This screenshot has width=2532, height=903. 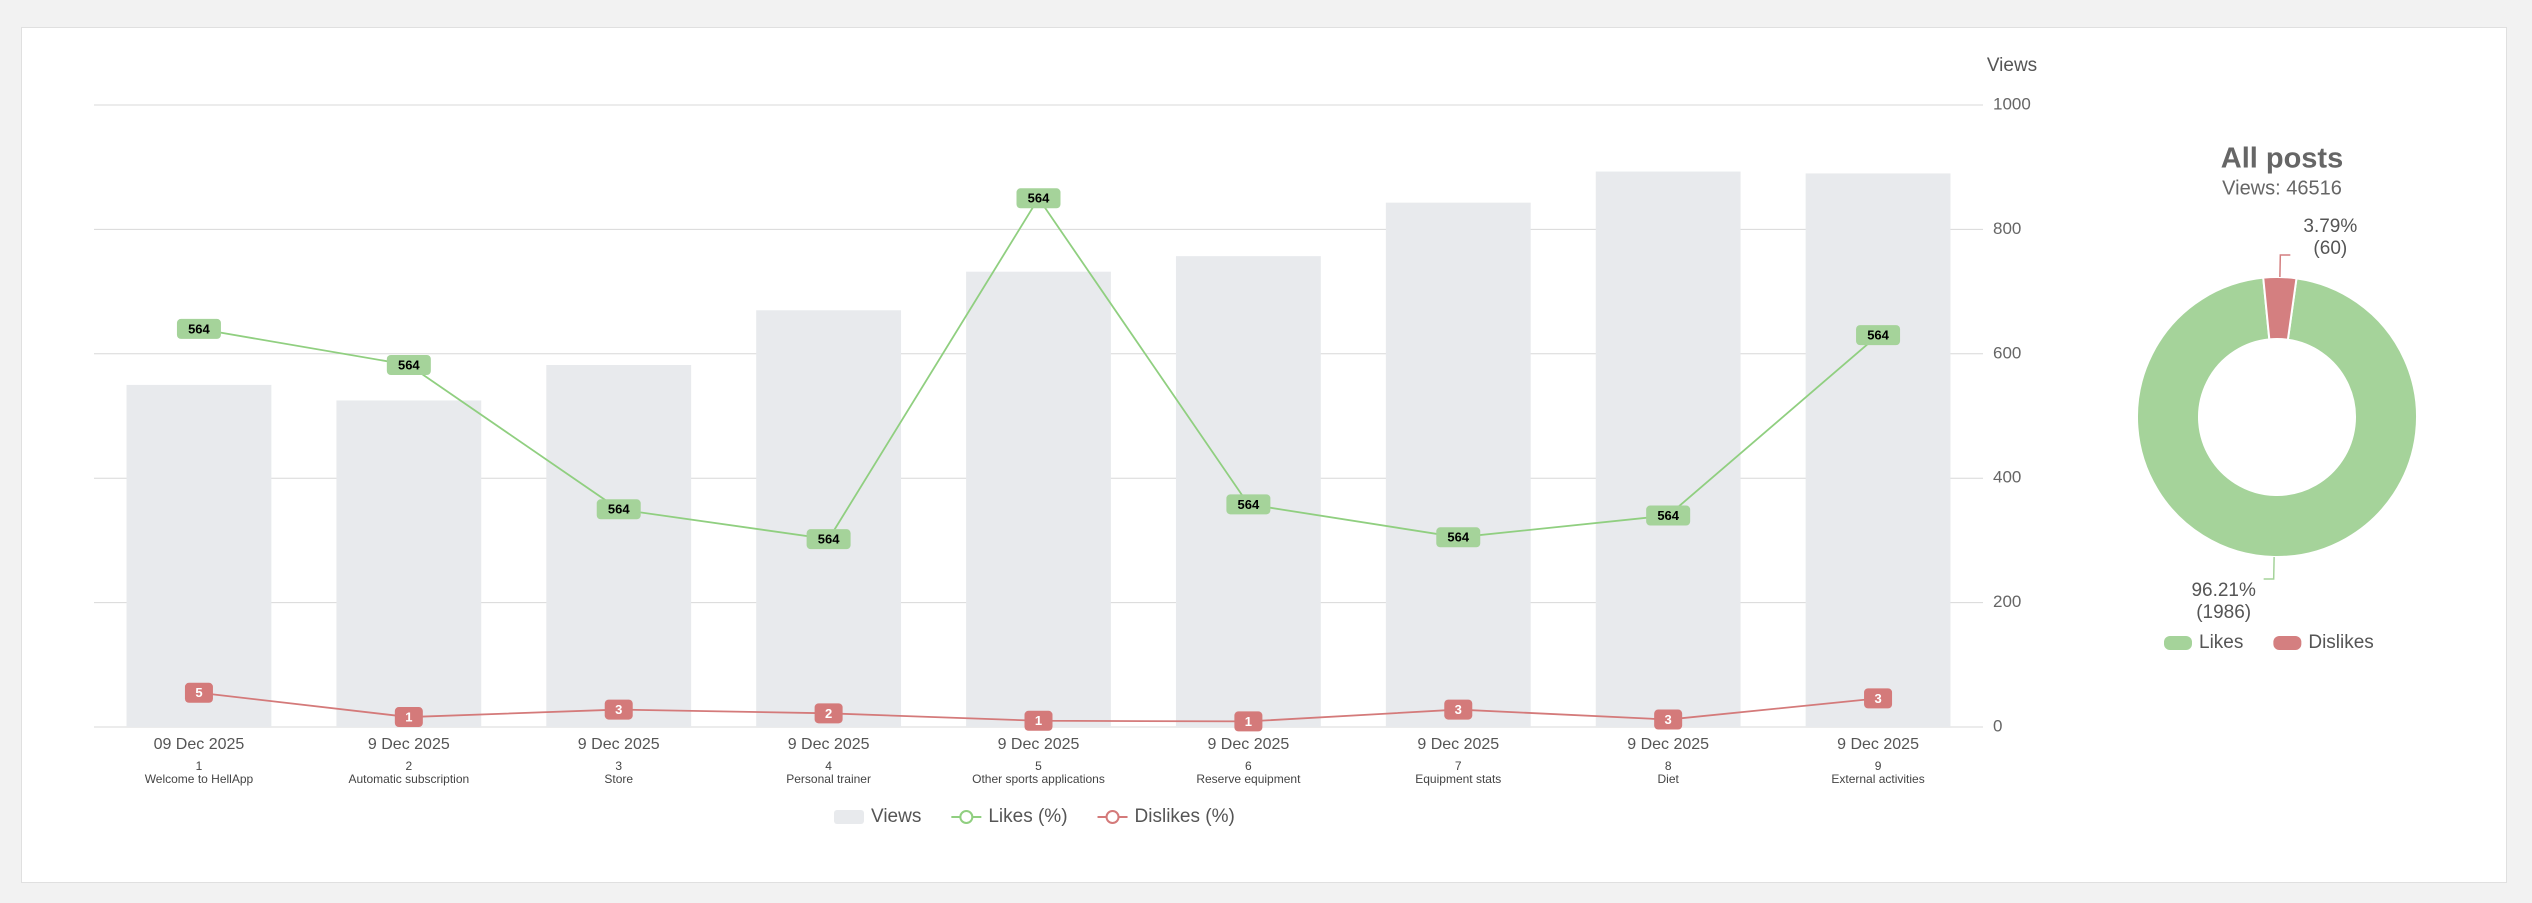 I want to click on point-label: 2, so click(x=828, y=713).